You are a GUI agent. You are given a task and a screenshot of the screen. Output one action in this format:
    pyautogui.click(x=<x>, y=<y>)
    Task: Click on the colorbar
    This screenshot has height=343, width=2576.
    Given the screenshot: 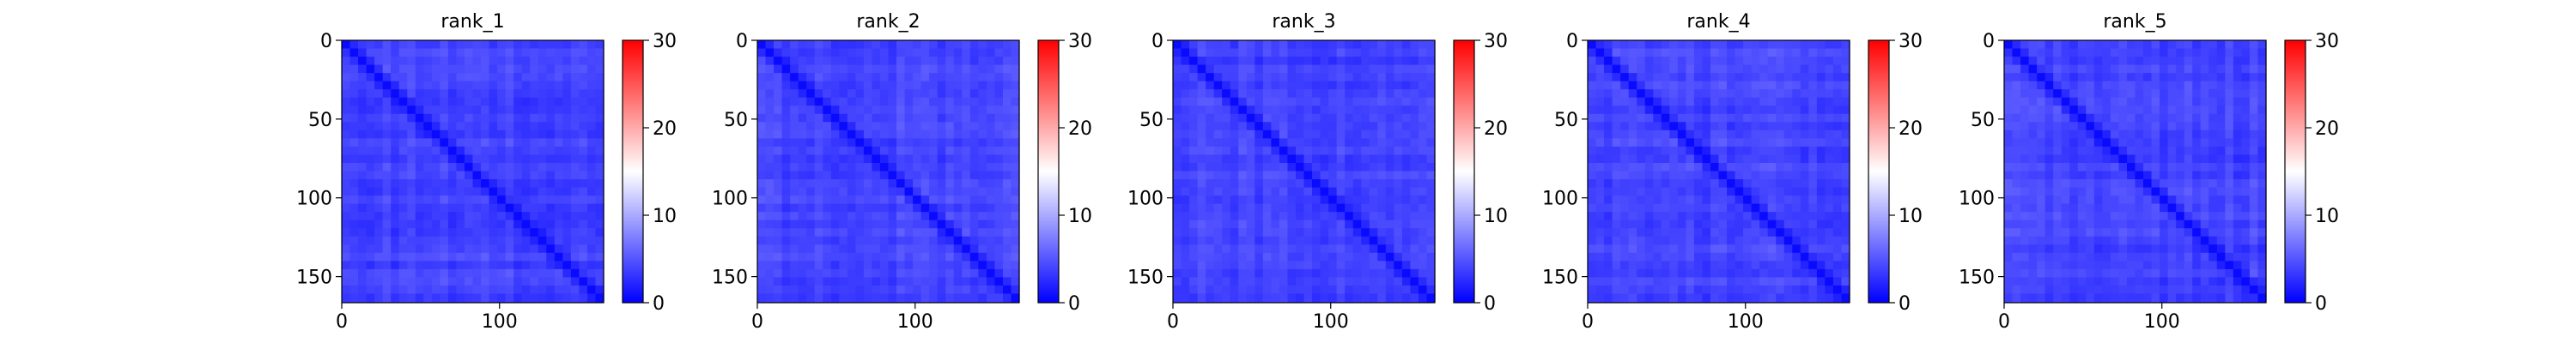 What is the action you would take?
    pyautogui.click(x=633, y=171)
    